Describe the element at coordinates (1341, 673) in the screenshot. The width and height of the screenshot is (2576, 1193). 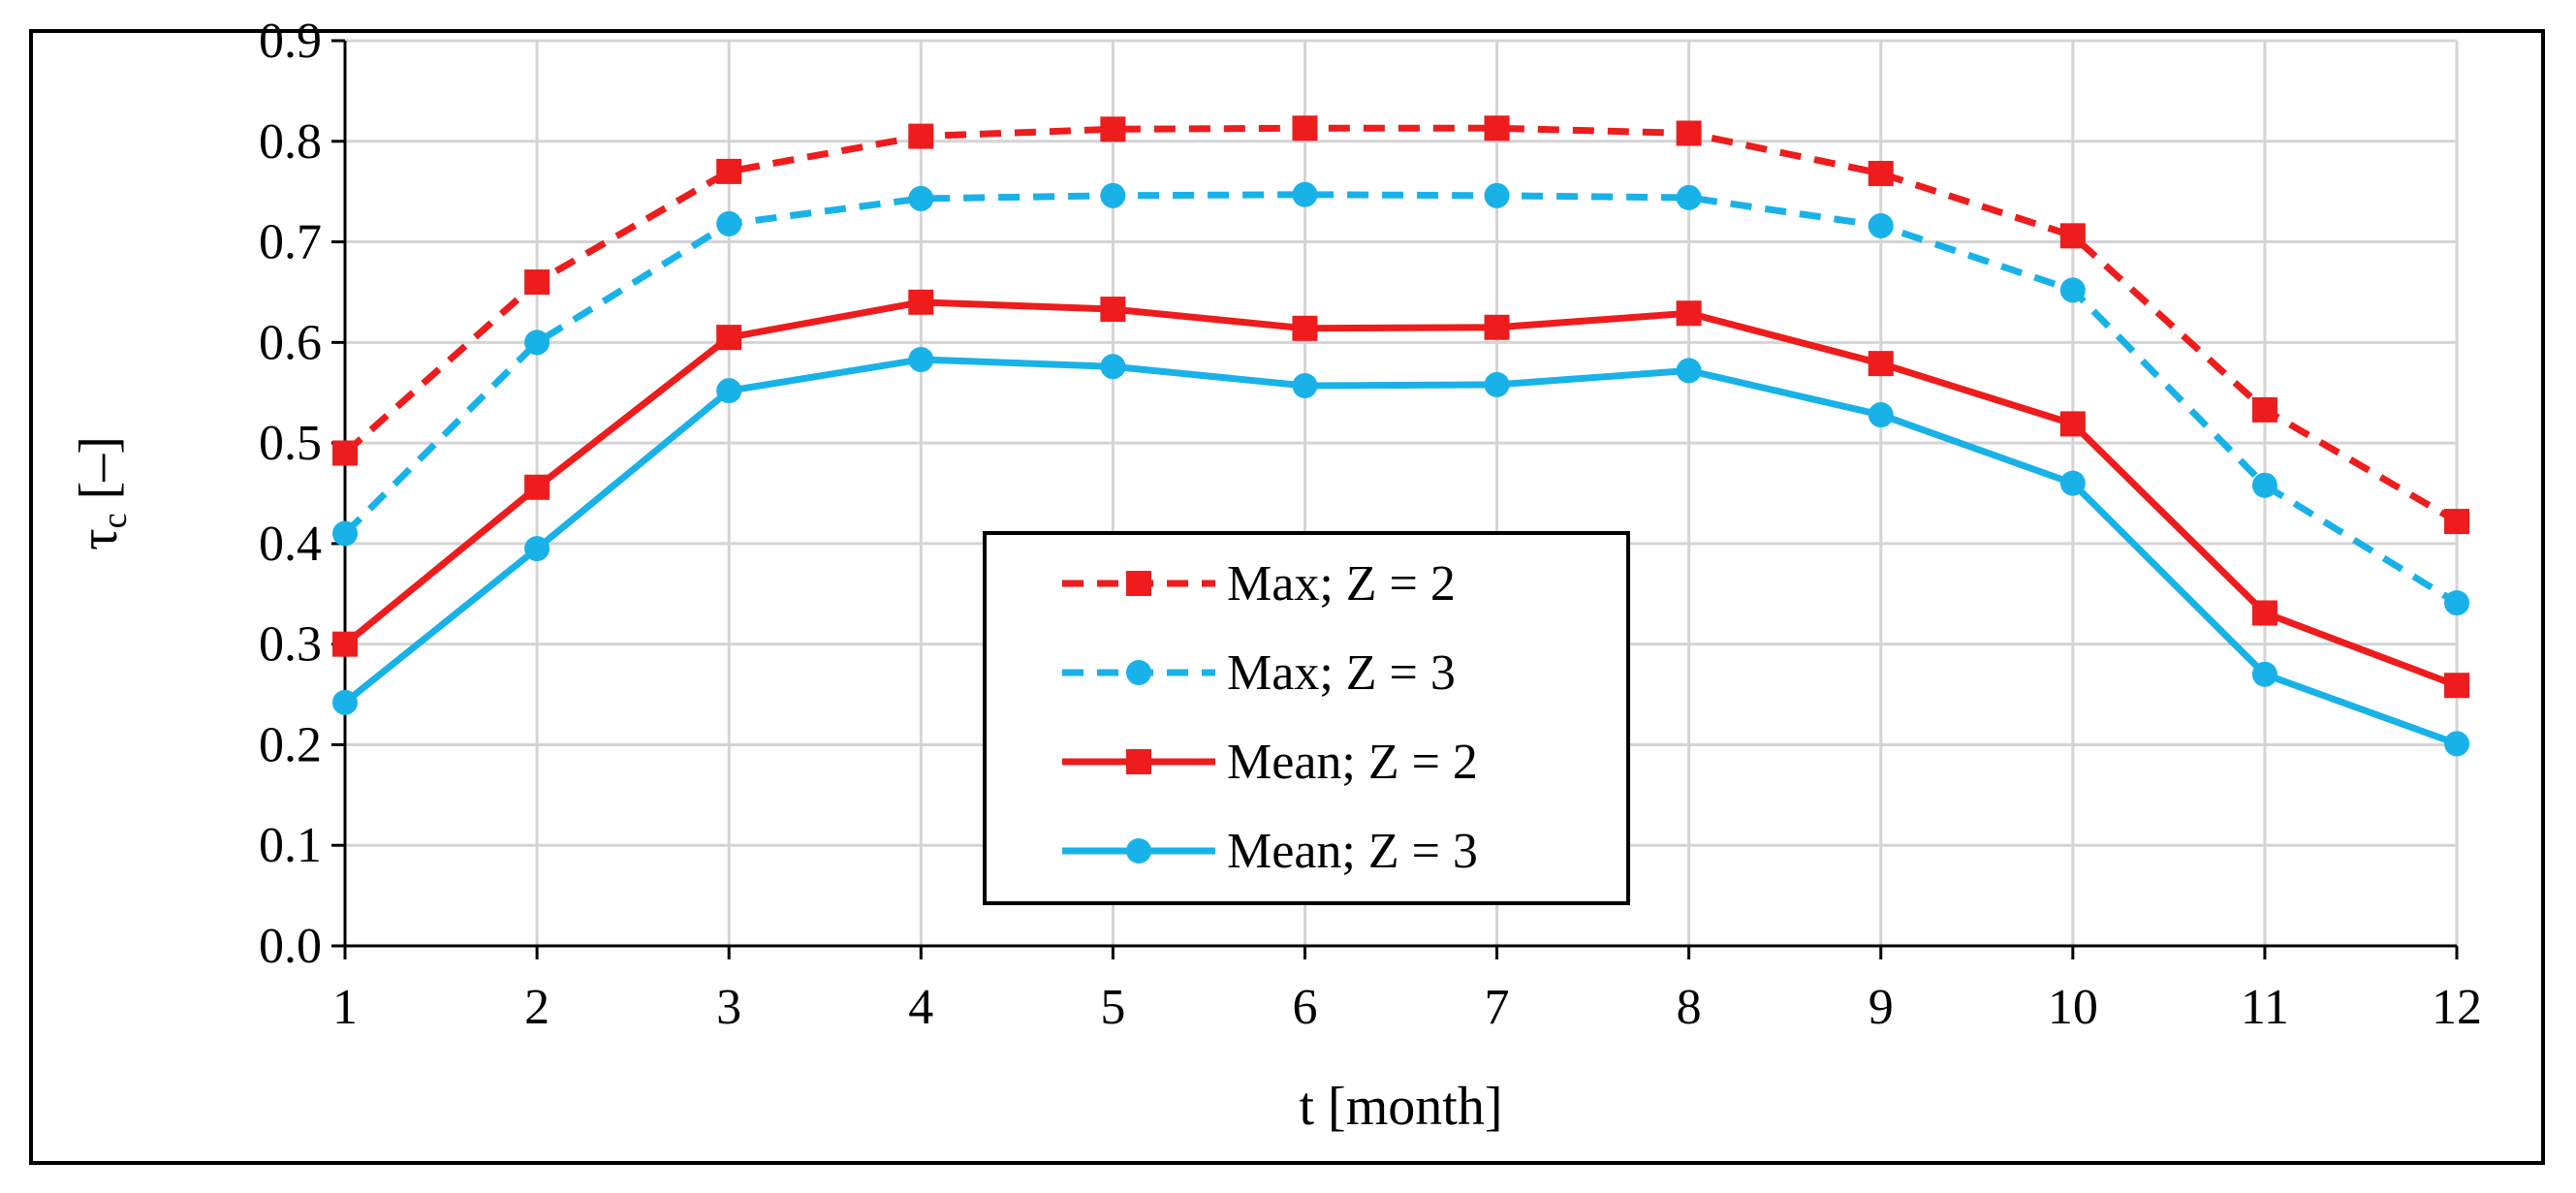
I see `legend-label: Max; Z = 3` at that location.